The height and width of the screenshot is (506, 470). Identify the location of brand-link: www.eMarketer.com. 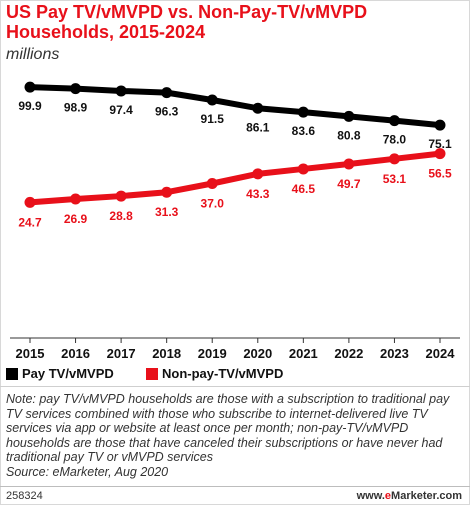
(409, 496).